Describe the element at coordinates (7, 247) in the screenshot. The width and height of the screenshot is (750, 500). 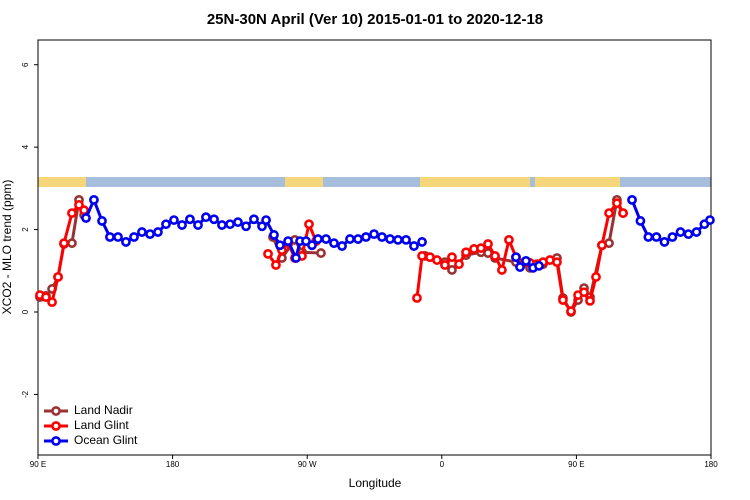
I see `y-axis-label: XCO2 - MLO trend (ppm)` at that location.